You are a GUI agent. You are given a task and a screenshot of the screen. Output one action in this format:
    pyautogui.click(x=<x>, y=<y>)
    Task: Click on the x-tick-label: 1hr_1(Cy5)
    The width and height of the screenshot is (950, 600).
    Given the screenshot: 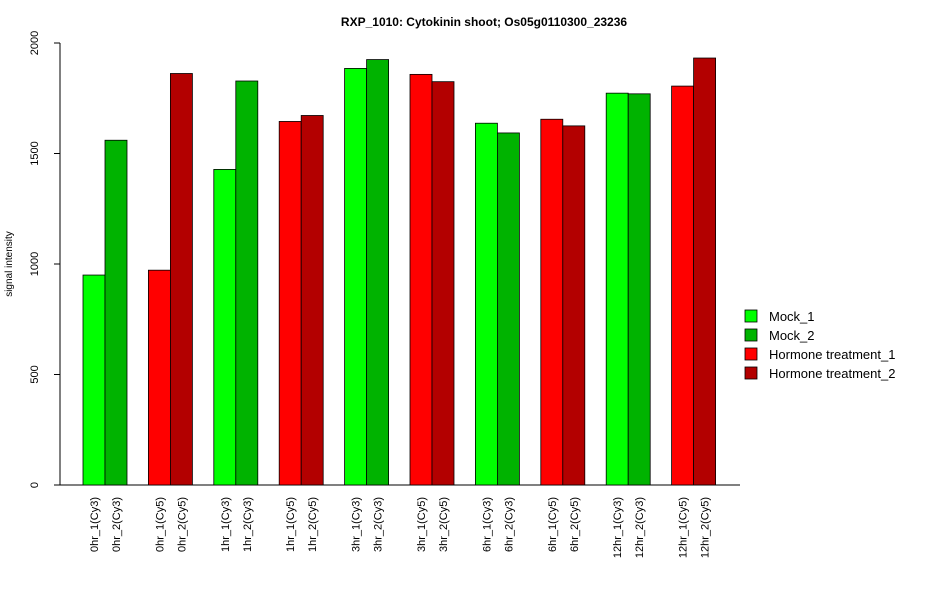 What is the action you would take?
    pyautogui.click(x=291, y=524)
    